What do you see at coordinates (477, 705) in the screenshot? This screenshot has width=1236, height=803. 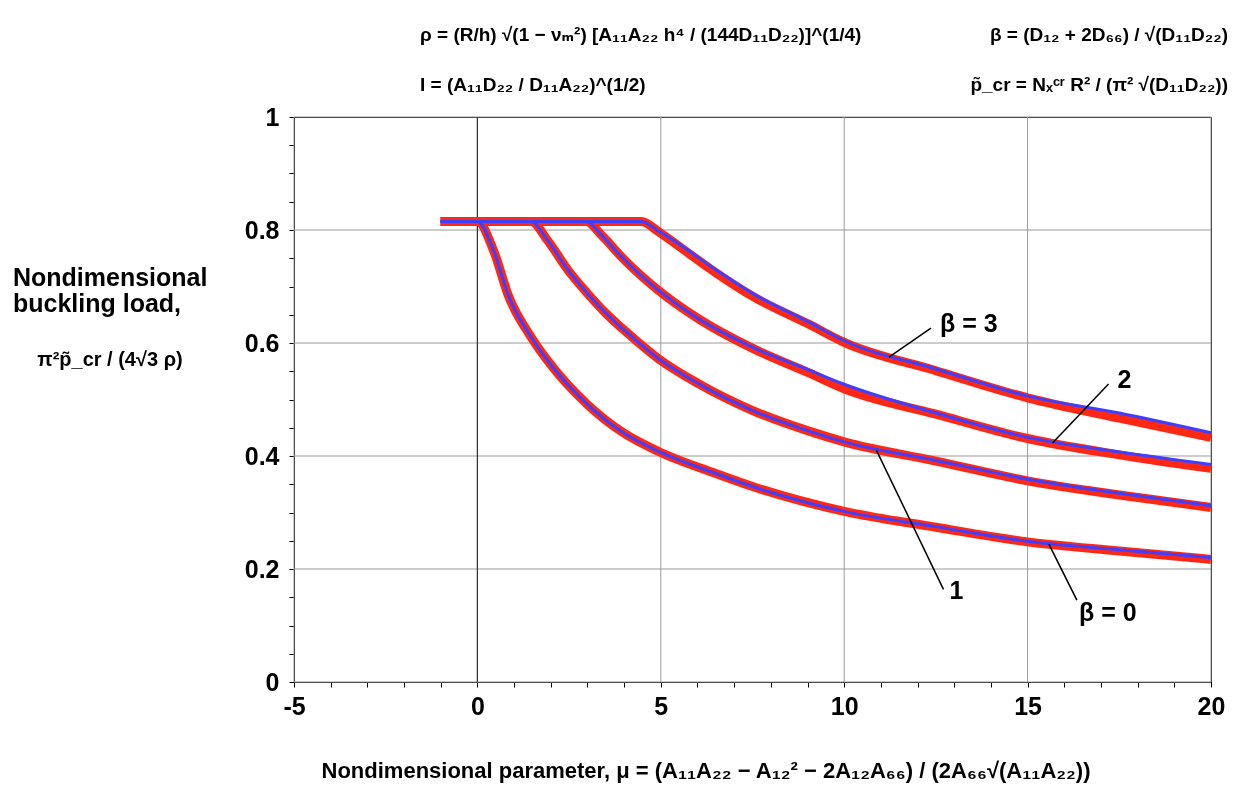 I see `x-tick-label: 0` at bounding box center [477, 705].